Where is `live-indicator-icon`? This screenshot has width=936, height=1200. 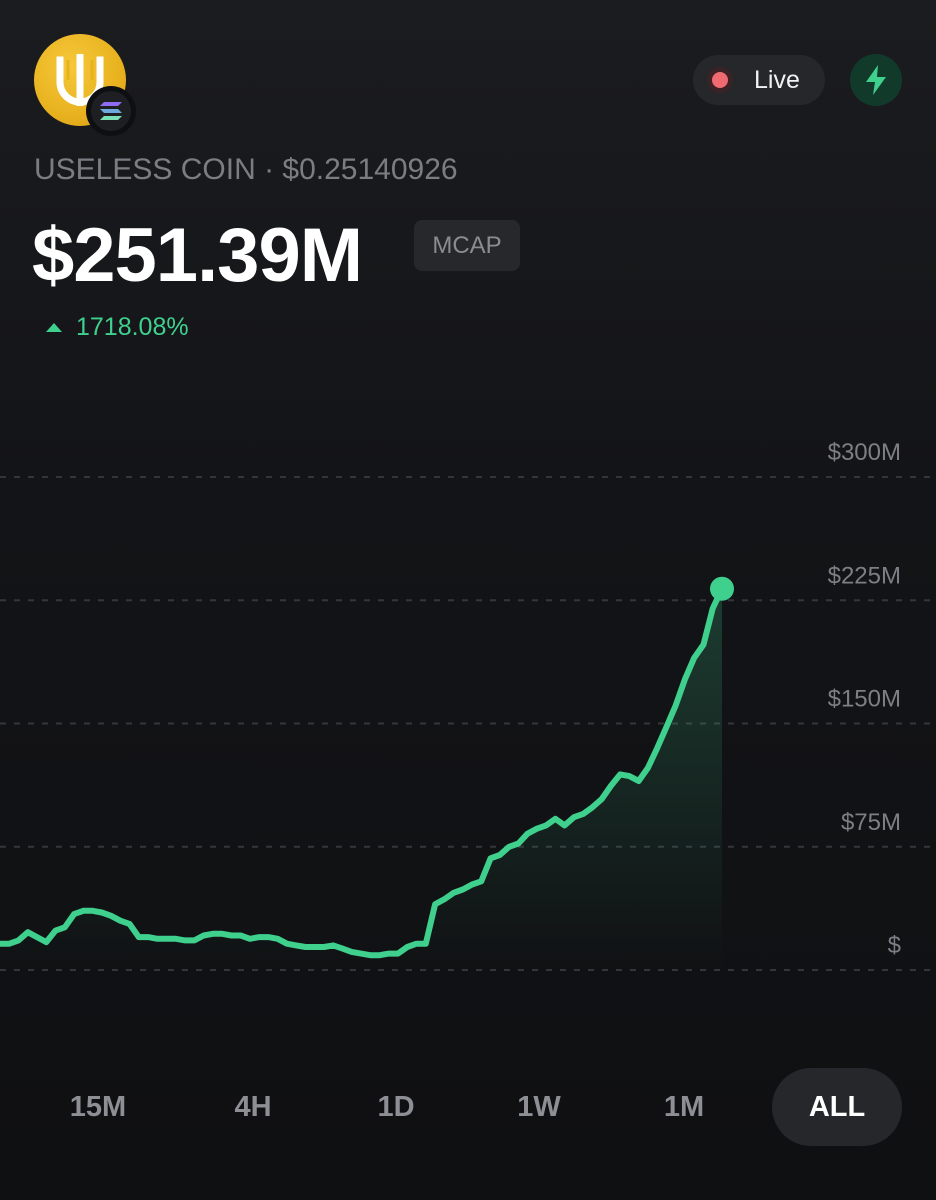
live-indicator-icon is located at coordinates (720, 80).